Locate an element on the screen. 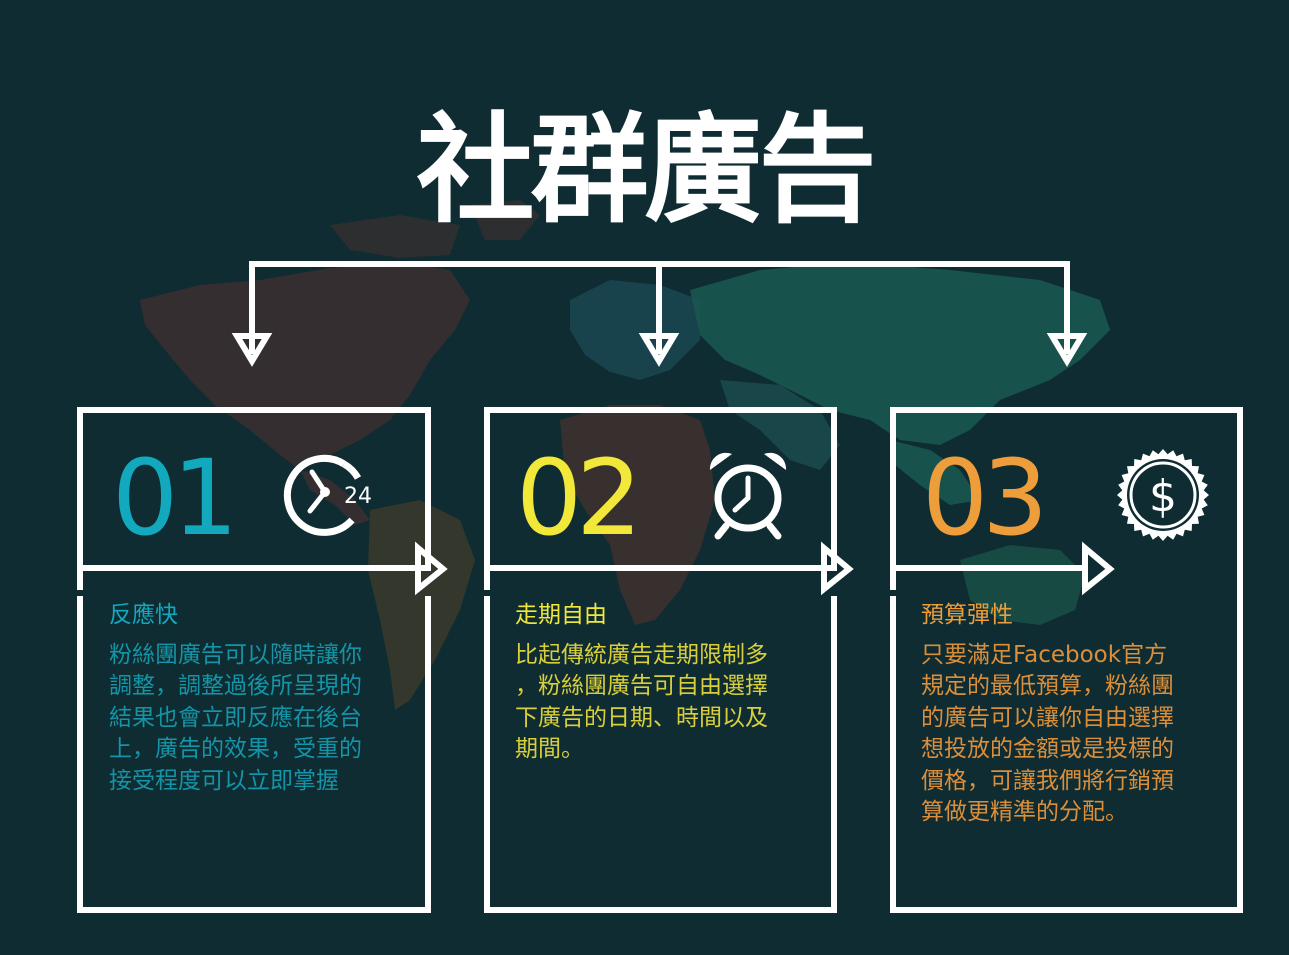 The width and height of the screenshot is (1289, 955). dollar-badge-icon: $ is located at coordinates (1163, 495).